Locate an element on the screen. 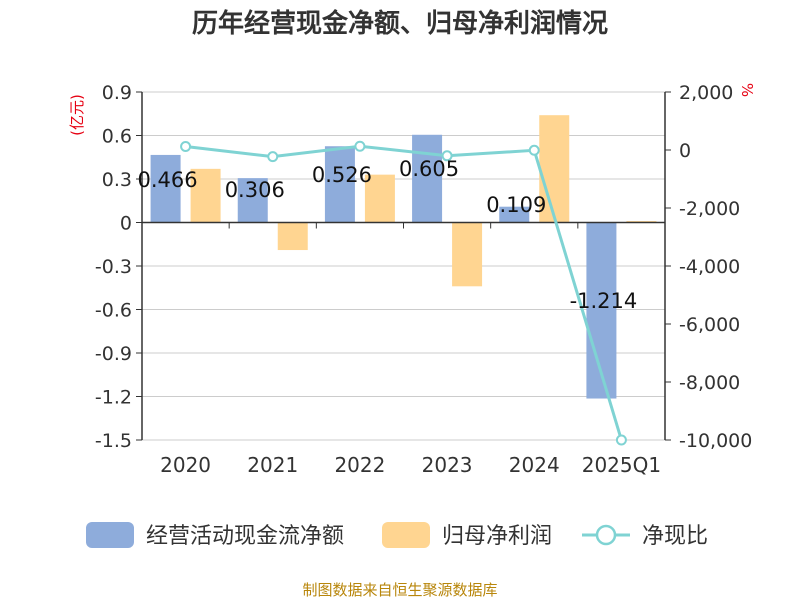  category-label: 2022 is located at coordinates (359, 465).